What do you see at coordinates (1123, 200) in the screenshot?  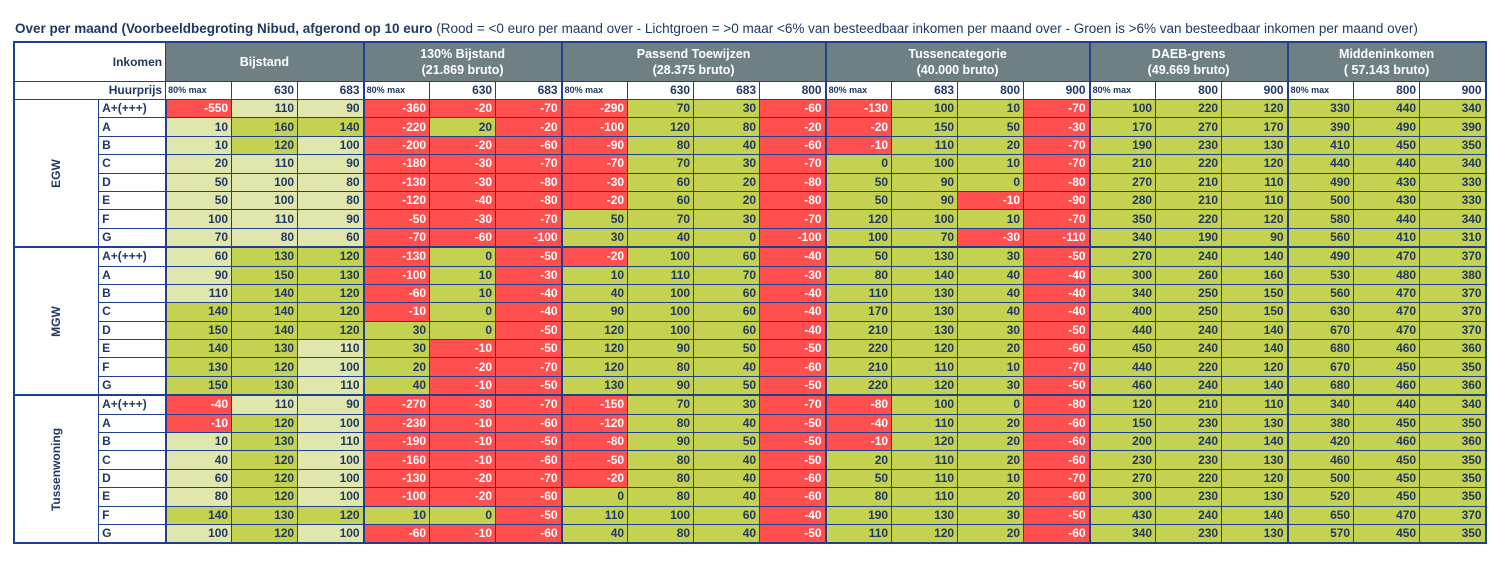 I see `value-cell: 280` at bounding box center [1123, 200].